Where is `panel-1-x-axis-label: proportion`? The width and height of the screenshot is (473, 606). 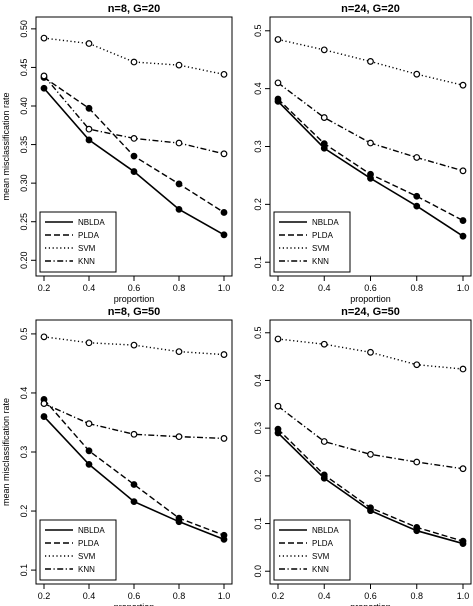 panel-1-x-axis-label: proportion is located at coordinates (134, 299).